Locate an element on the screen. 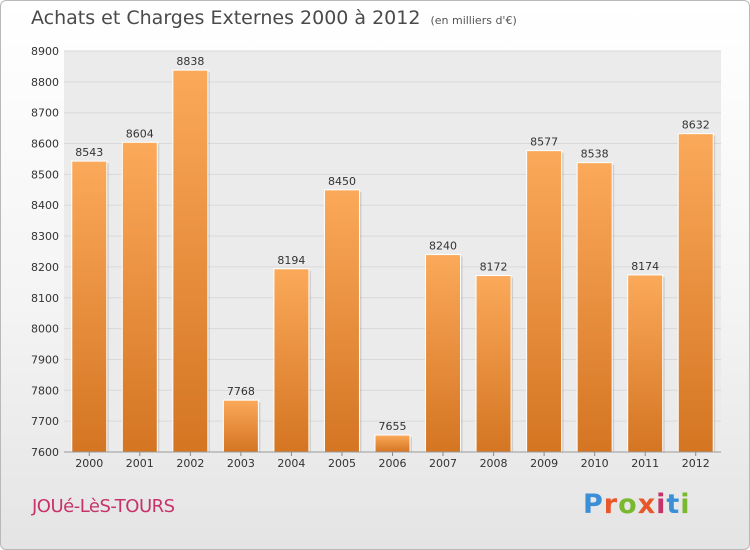 The height and width of the screenshot is (550, 750). city-name: JOUé-LèS-TOURS is located at coordinates (103, 506).